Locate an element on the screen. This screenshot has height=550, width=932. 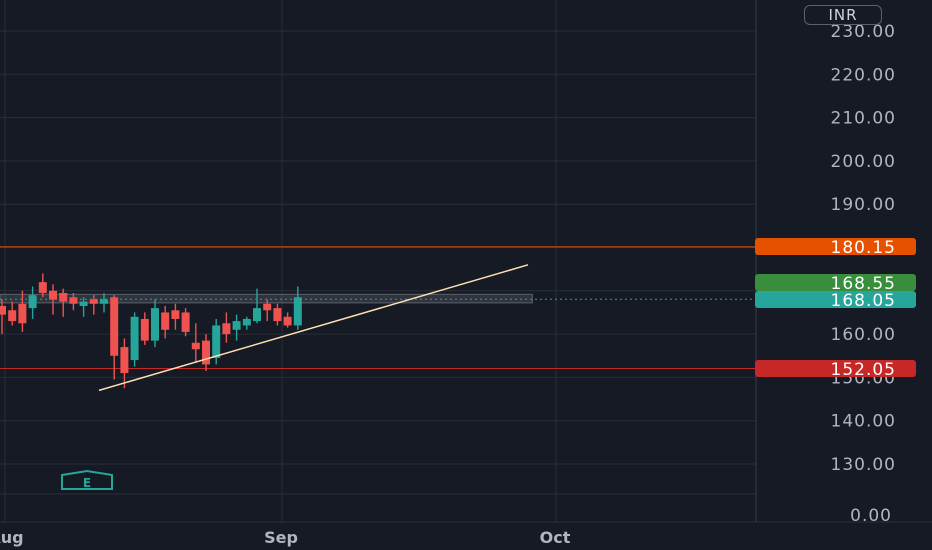
time-axis: Aug Sep Oct is located at coordinates (285, 537).